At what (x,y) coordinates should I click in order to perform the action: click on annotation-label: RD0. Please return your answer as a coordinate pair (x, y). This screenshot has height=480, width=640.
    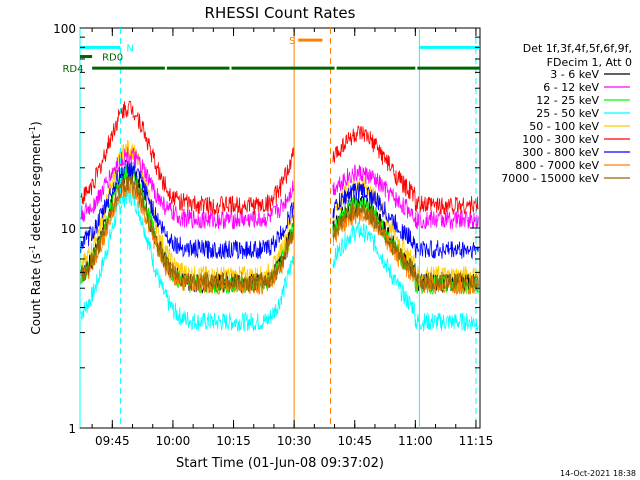
    Looking at the image, I should click on (112, 58).